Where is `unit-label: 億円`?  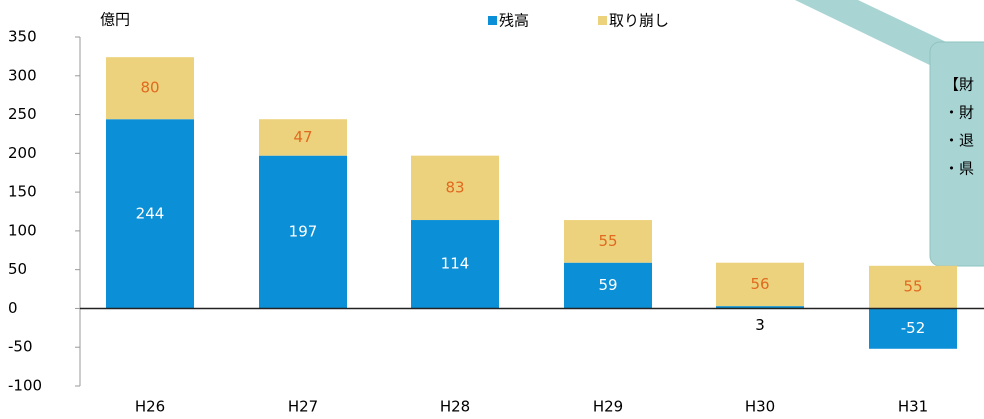 unit-label: 億円 is located at coordinates (115, 20).